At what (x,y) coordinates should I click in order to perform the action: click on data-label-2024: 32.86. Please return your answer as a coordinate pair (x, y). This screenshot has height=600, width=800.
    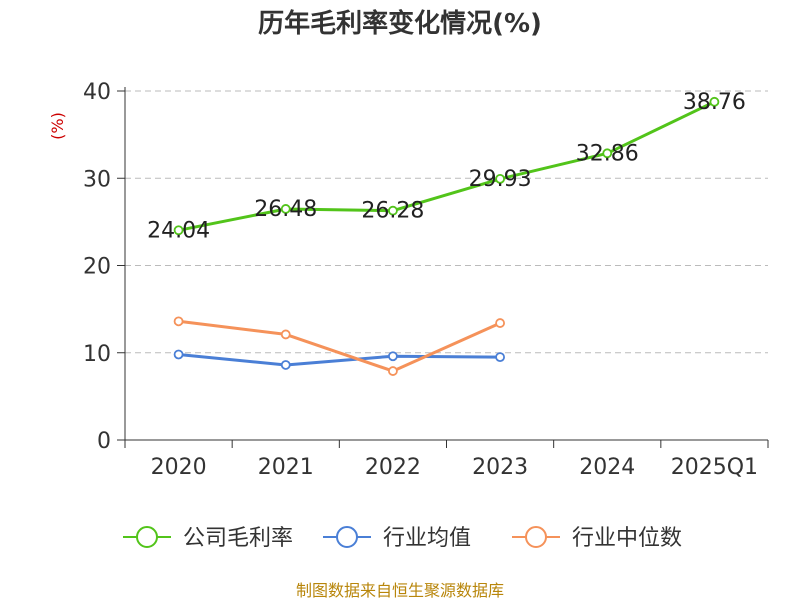
    Looking at the image, I should click on (607, 153).